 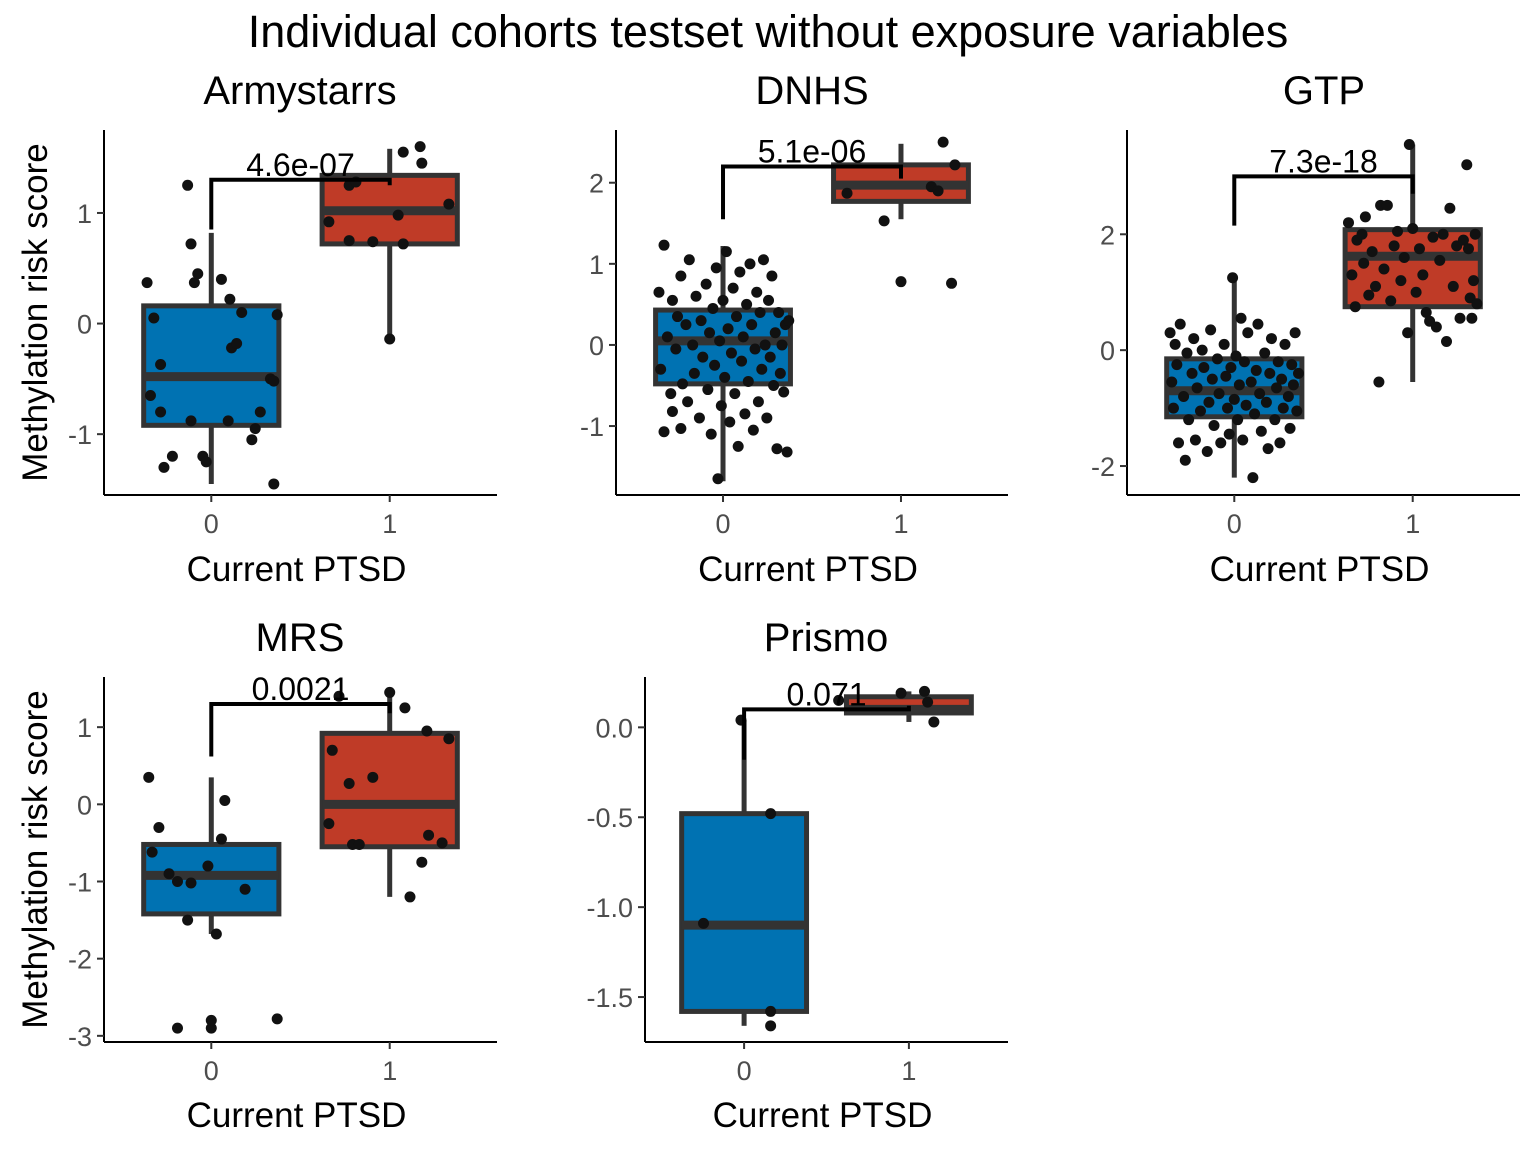 I want to click on panel-title: Prismo, so click(x=826, y=638).